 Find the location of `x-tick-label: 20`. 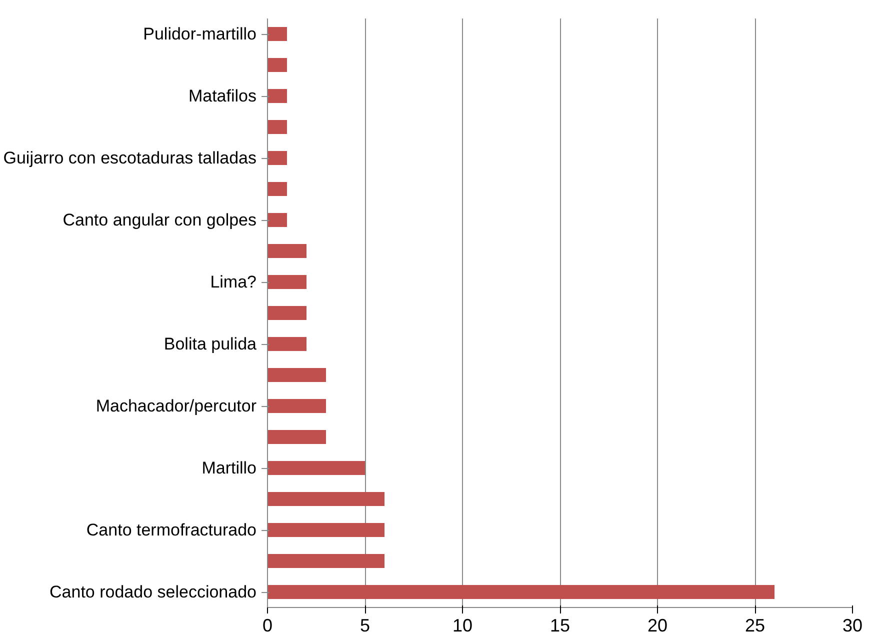

x-tick-label: 20 is located at coordinates (657, 626).